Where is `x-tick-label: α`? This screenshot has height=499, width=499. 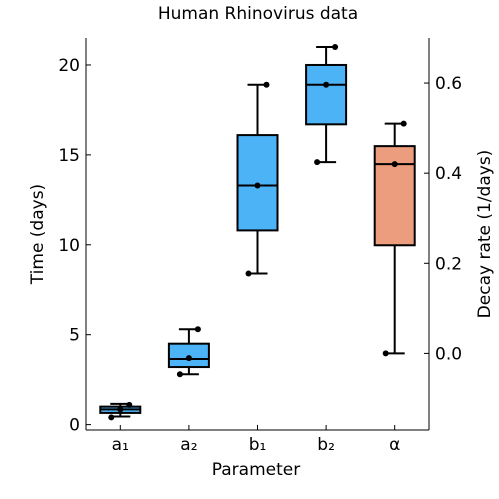
x-tick-label: α is located at coordinates (394, 445).